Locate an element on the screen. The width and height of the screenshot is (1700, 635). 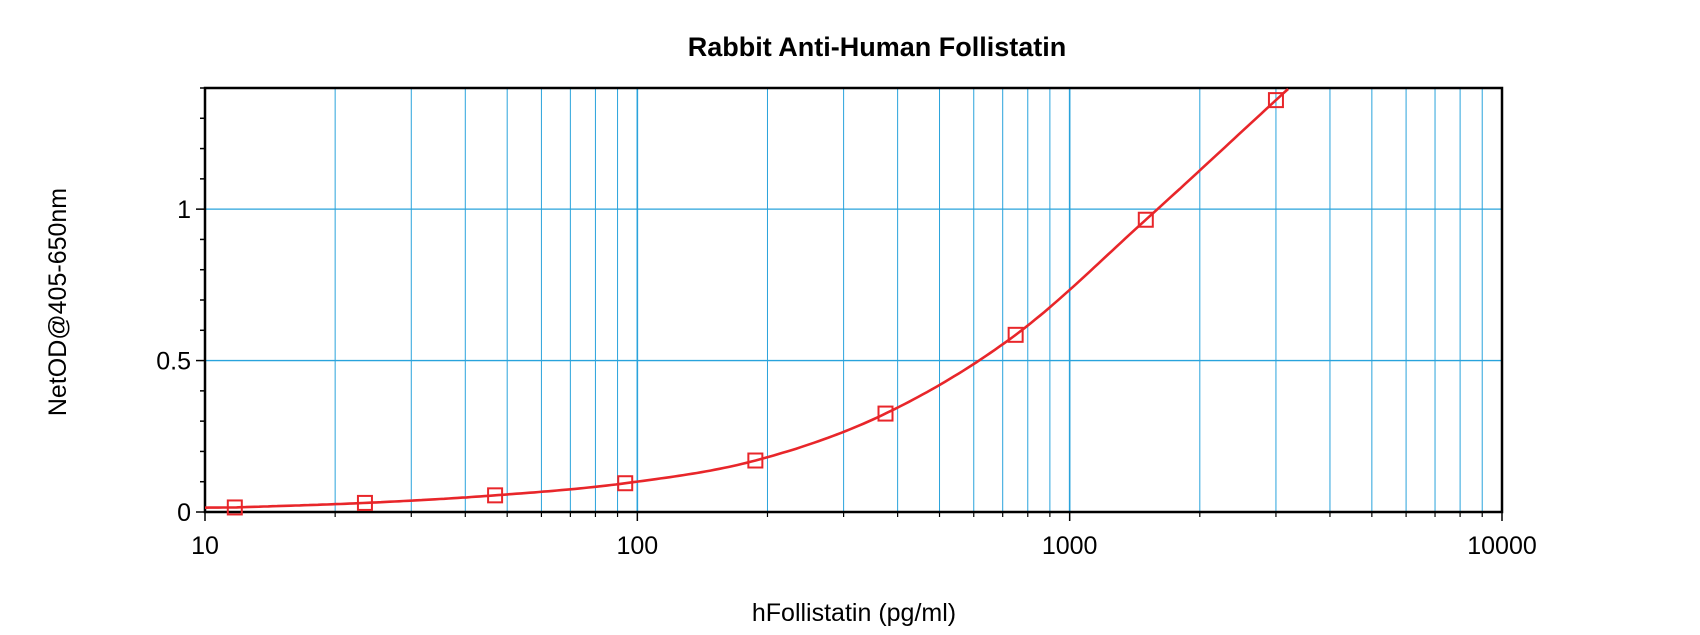
chart-title: Rabbit Anti-Human Follistatin is located at coordinates (877, 47).